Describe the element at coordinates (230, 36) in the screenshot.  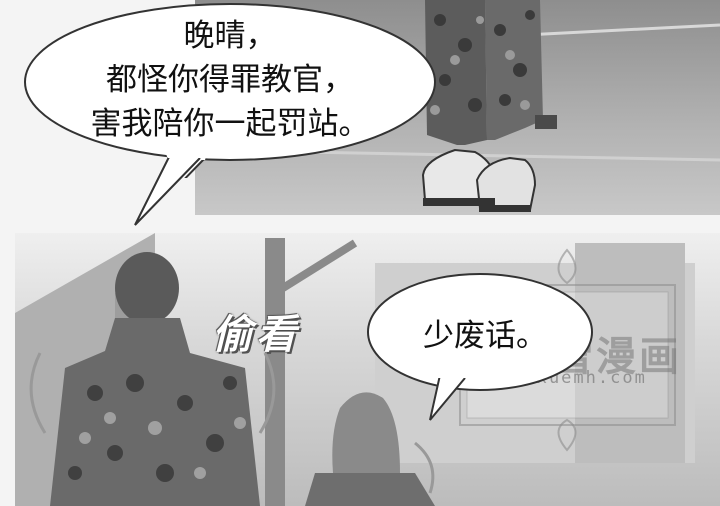
I see `speech-line-1: 晚晴，` at that location.